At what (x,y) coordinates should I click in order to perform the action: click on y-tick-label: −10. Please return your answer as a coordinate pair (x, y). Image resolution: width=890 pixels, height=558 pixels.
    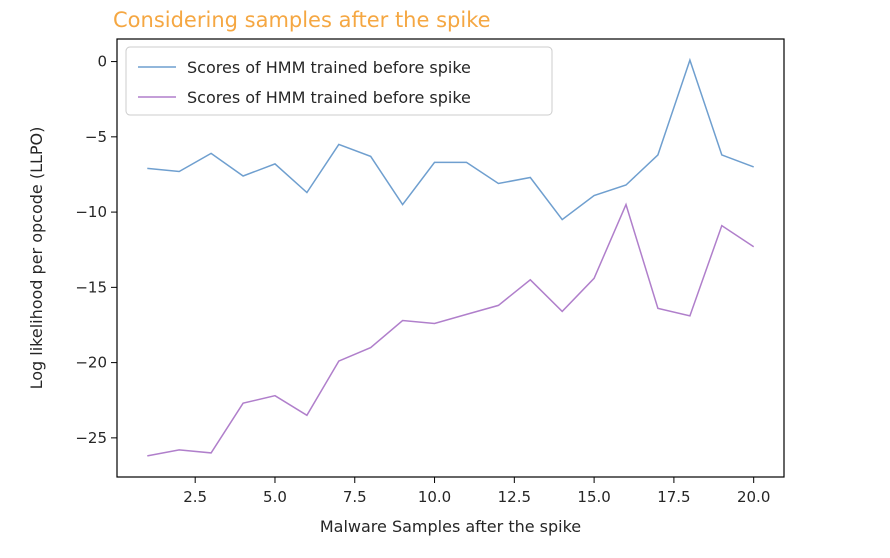
    Looking at the image, I should click on (91, 212).